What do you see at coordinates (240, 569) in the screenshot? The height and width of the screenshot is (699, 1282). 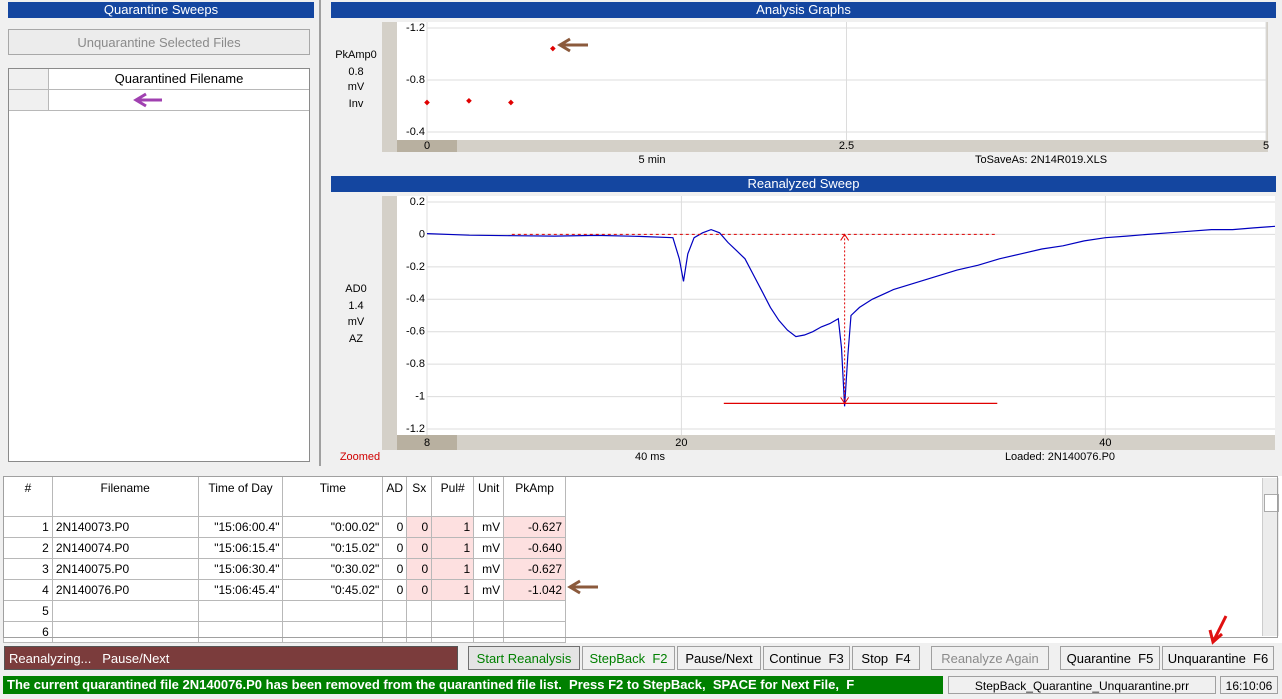 I see `table-cell: "15:06:30.4"` at bounding box center [240, 569].